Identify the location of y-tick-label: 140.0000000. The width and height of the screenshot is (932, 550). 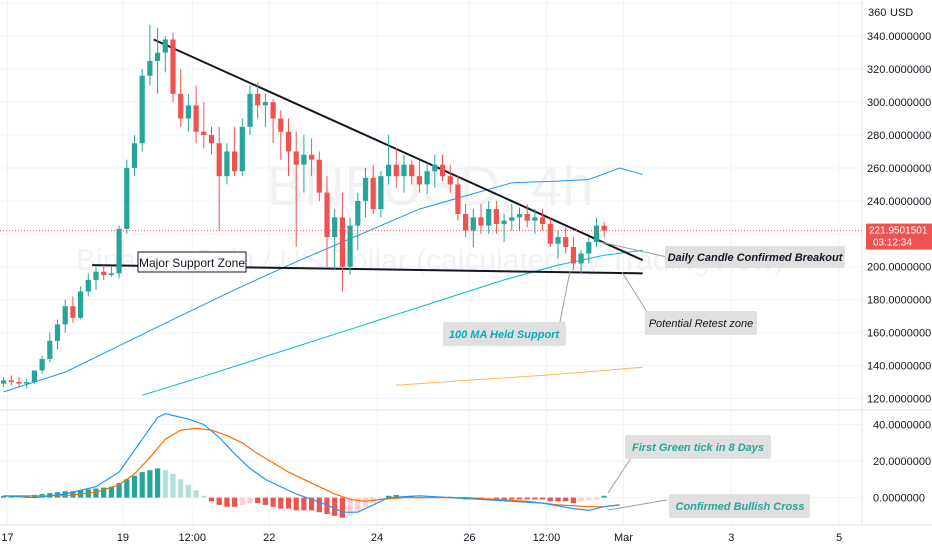
(899, 367).